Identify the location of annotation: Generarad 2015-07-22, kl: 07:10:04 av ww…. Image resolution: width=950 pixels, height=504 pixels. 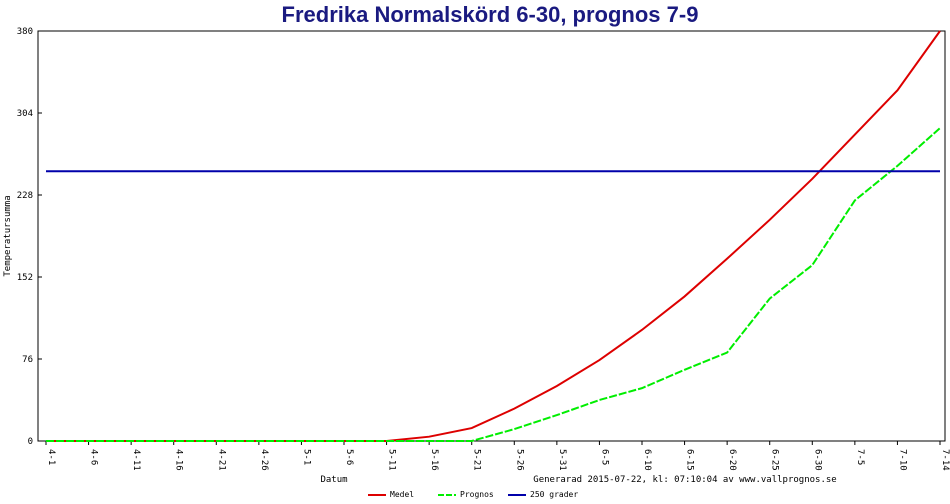
(684, 480).